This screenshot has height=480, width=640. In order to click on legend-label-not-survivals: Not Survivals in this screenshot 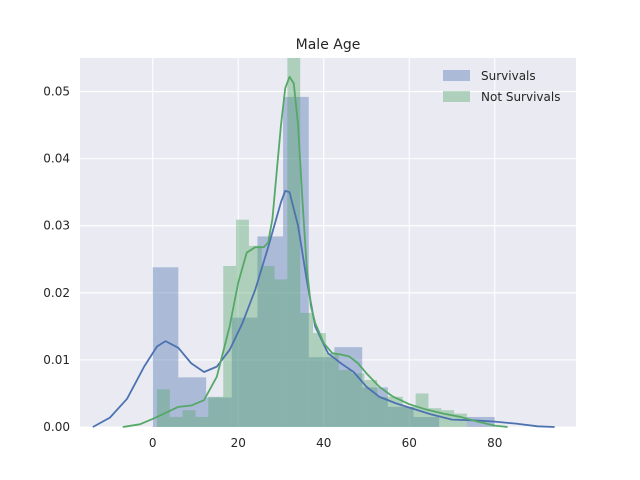, I will do `click(520, 97)`.